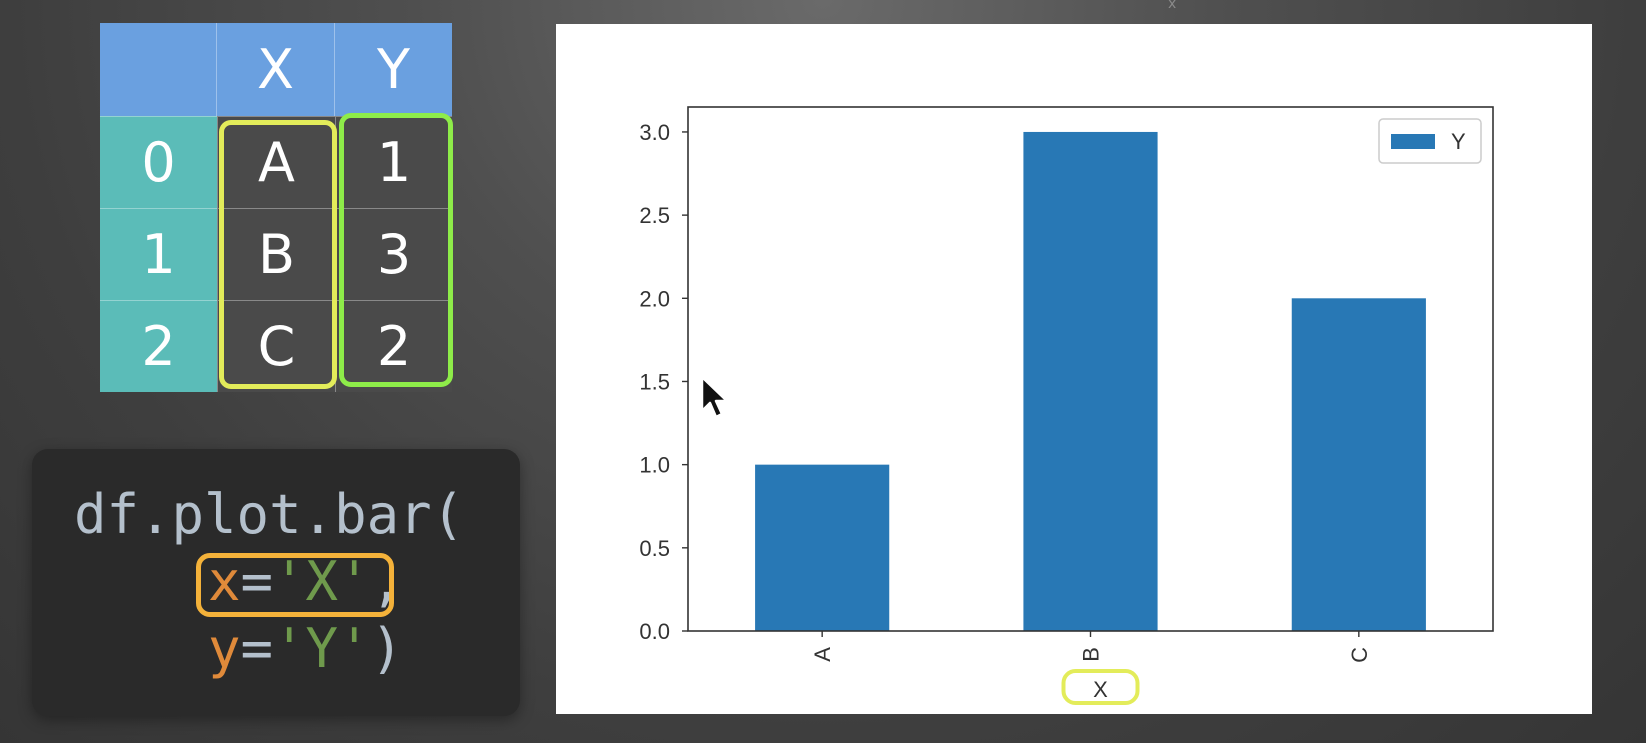 The image size is (1646, 743). I want to click on bar-A, so click(822, 547).